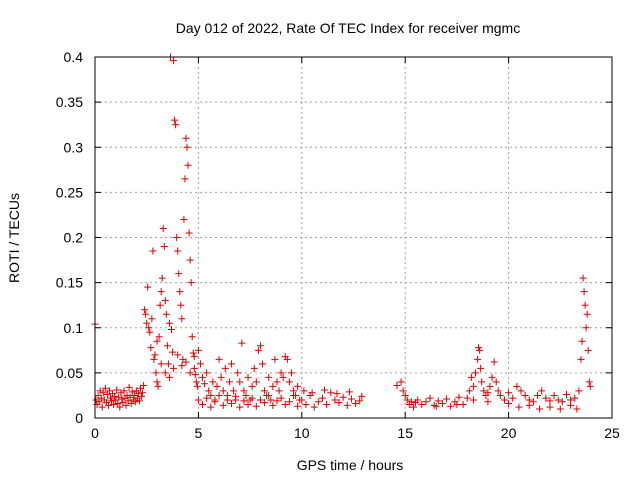 The image size is (640, 480). I want to click on x-tick-label: 20, so click(509, 433).